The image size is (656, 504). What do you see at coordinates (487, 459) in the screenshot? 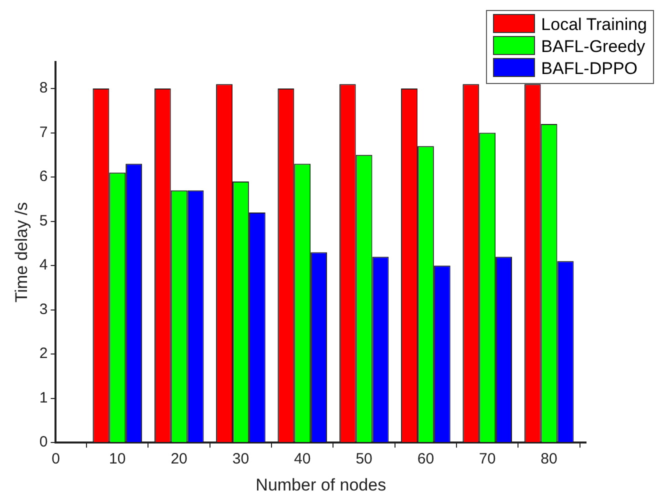
I see `x-tick-label: 70` at bounding box center [487, 459].